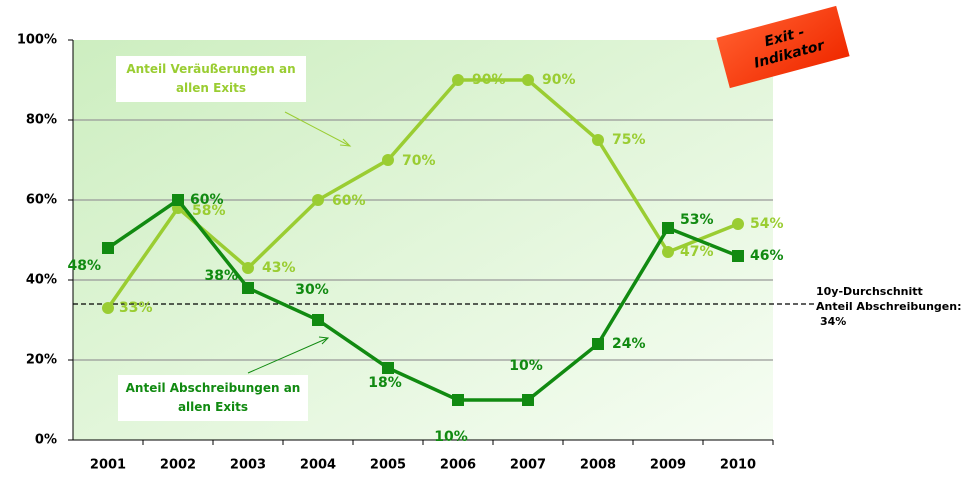 This screenshot has height=477, width=976. Describe the element at coordinates (833, 321) in the screenshot. I see `reference-label: 34%` at that location.